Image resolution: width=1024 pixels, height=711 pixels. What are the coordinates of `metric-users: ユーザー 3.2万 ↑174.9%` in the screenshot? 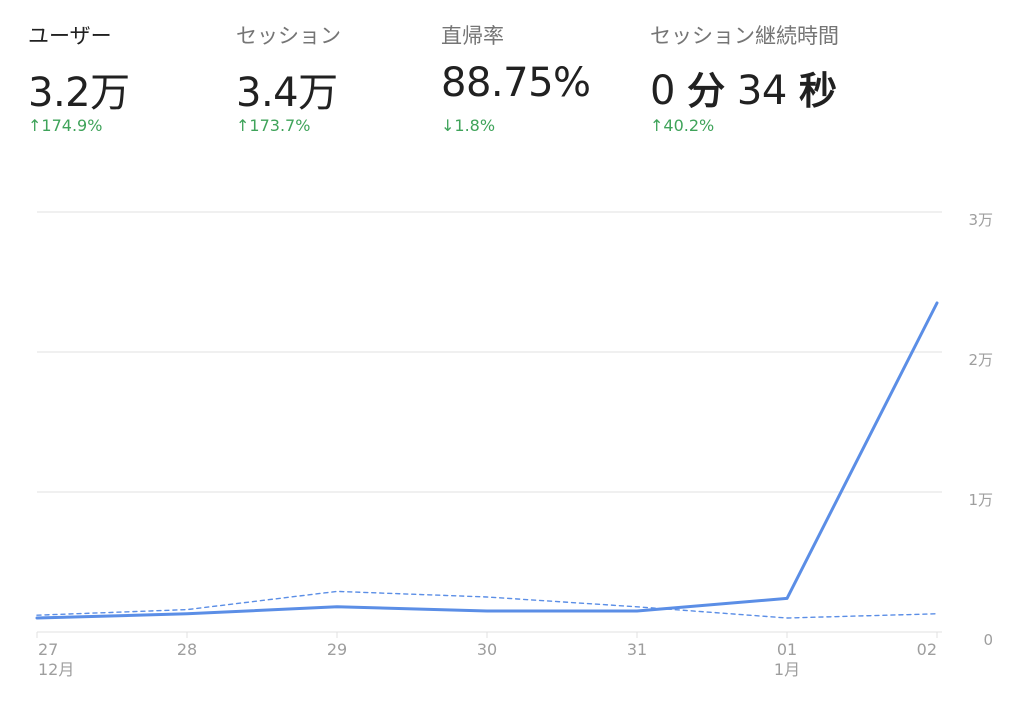 It's located at (123, 75).